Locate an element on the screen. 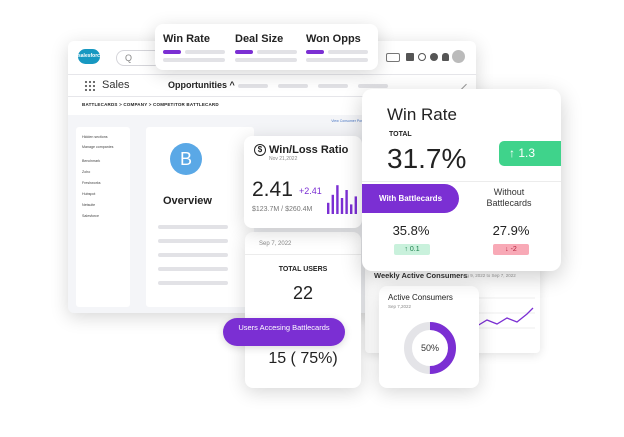 Image resolution: width=624 pixels, height=437 pixels. total-users-card: Sep 7, 2022 TOTAL USERS 22 15 ( 75%) is located at coordinates (303, 310).